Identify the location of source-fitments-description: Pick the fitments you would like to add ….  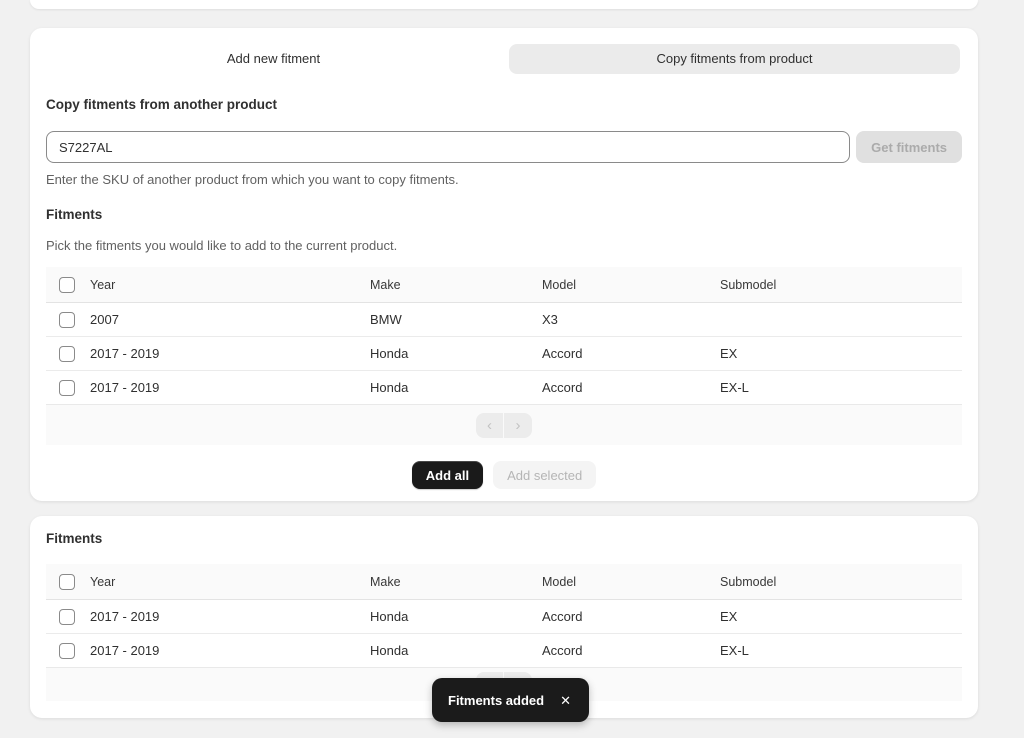
(222, 245).